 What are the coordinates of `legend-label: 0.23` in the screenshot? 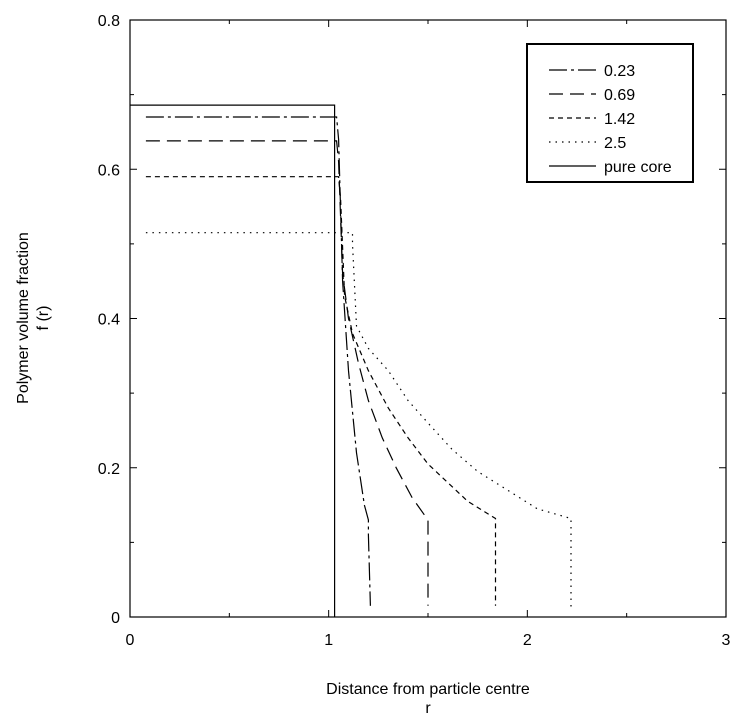 It's located at (619, 71).